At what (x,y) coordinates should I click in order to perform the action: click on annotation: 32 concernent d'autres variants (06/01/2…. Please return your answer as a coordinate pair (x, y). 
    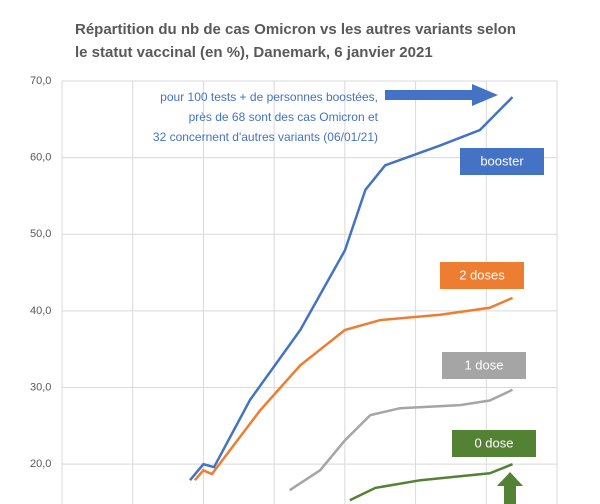
    Looking at the image, I should click on (265, 137).